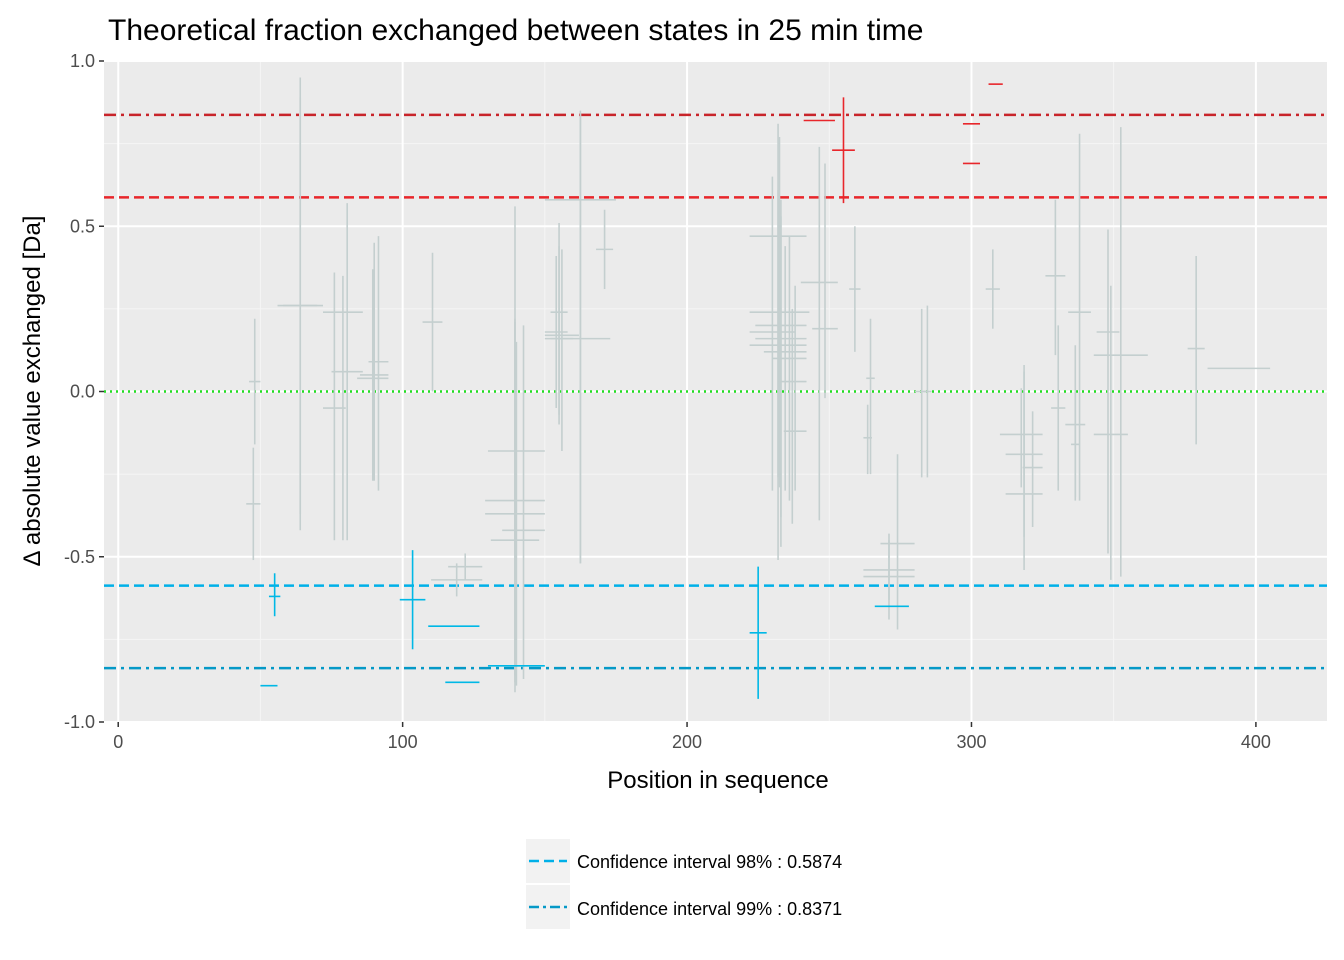 This screenshot has height=960, width=1344. What do you see at coordinates (971, 742) in the screenshot?
I see `x-tick-label: 300` at bounding box center [971, 742].